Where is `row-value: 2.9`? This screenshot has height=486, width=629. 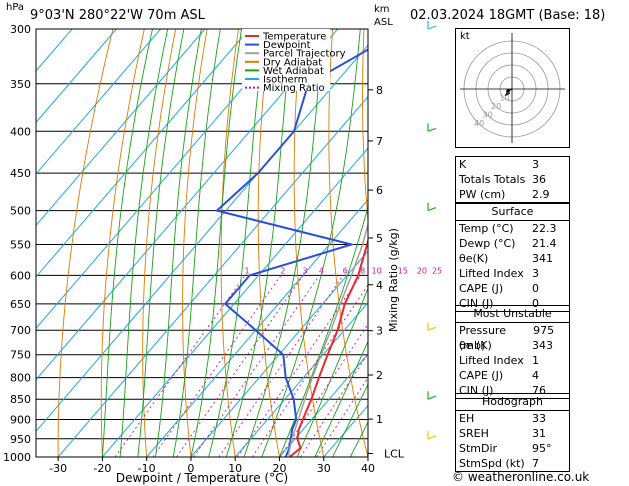 row-value: 2.9 is located at coordinates (541, 194).